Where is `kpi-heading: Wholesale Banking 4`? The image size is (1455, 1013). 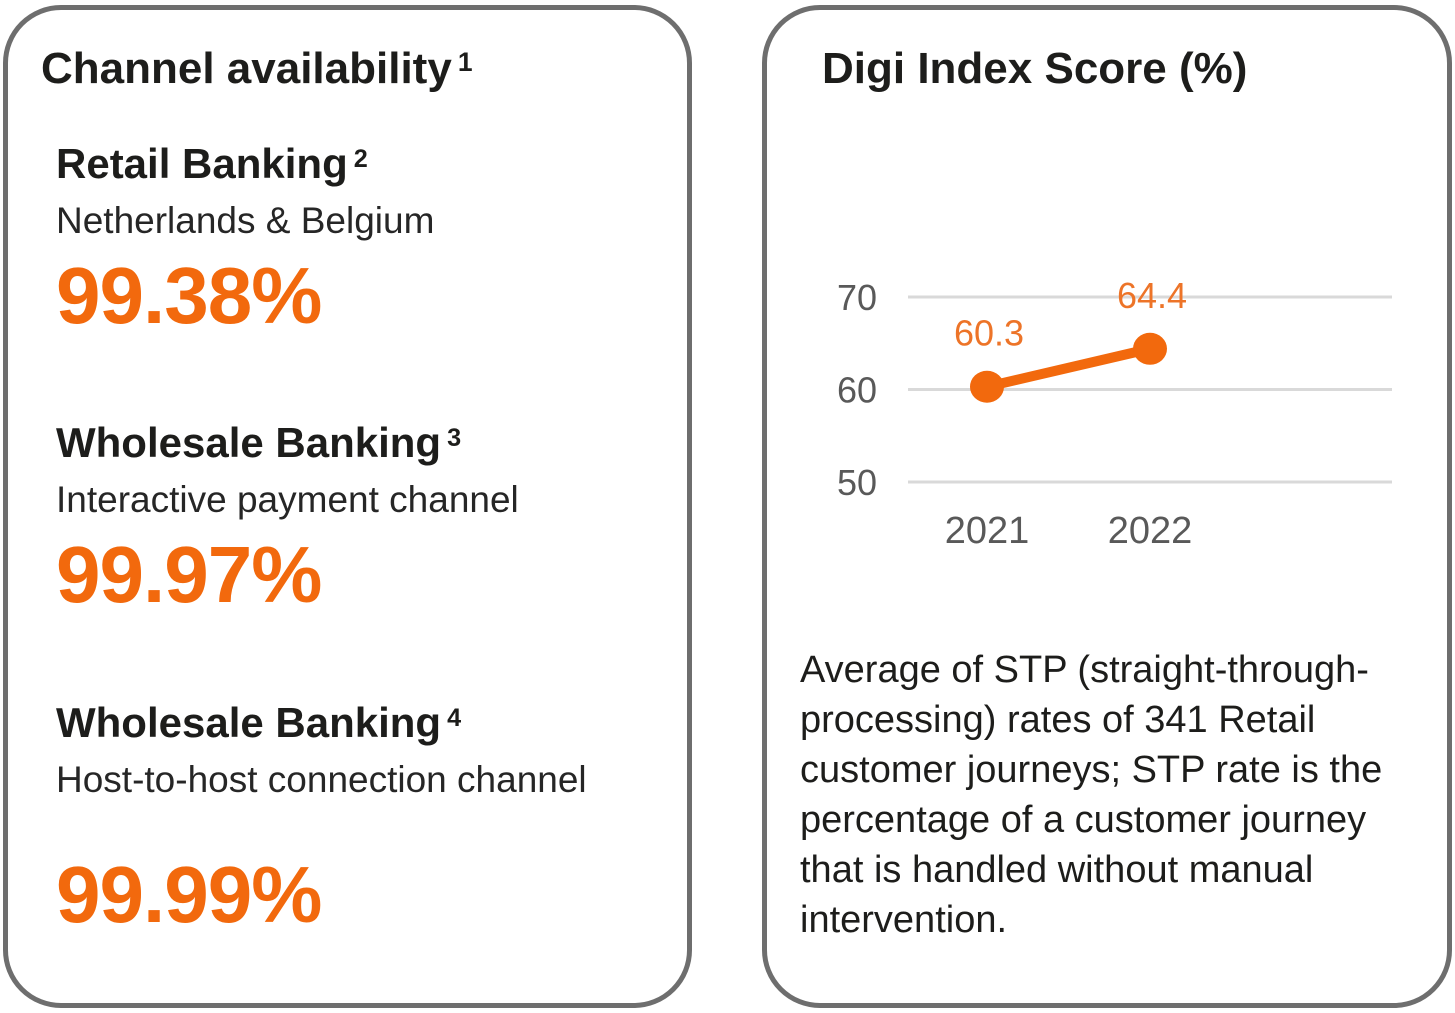
kpi-heading: Wholesale Banking 4 is located at coordinates (356, 723).